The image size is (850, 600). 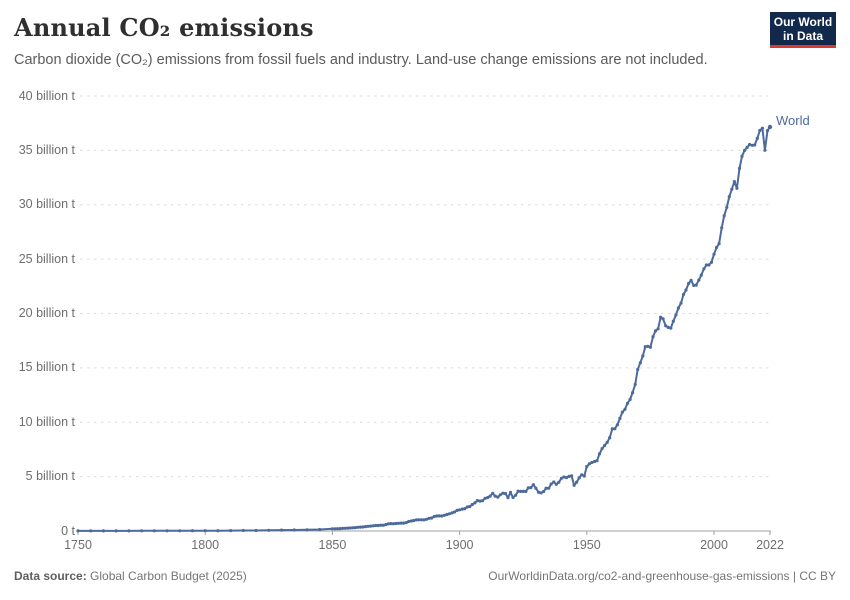 I want to click on x-axis-tick-label: 2000, so click(x=714, y=545).